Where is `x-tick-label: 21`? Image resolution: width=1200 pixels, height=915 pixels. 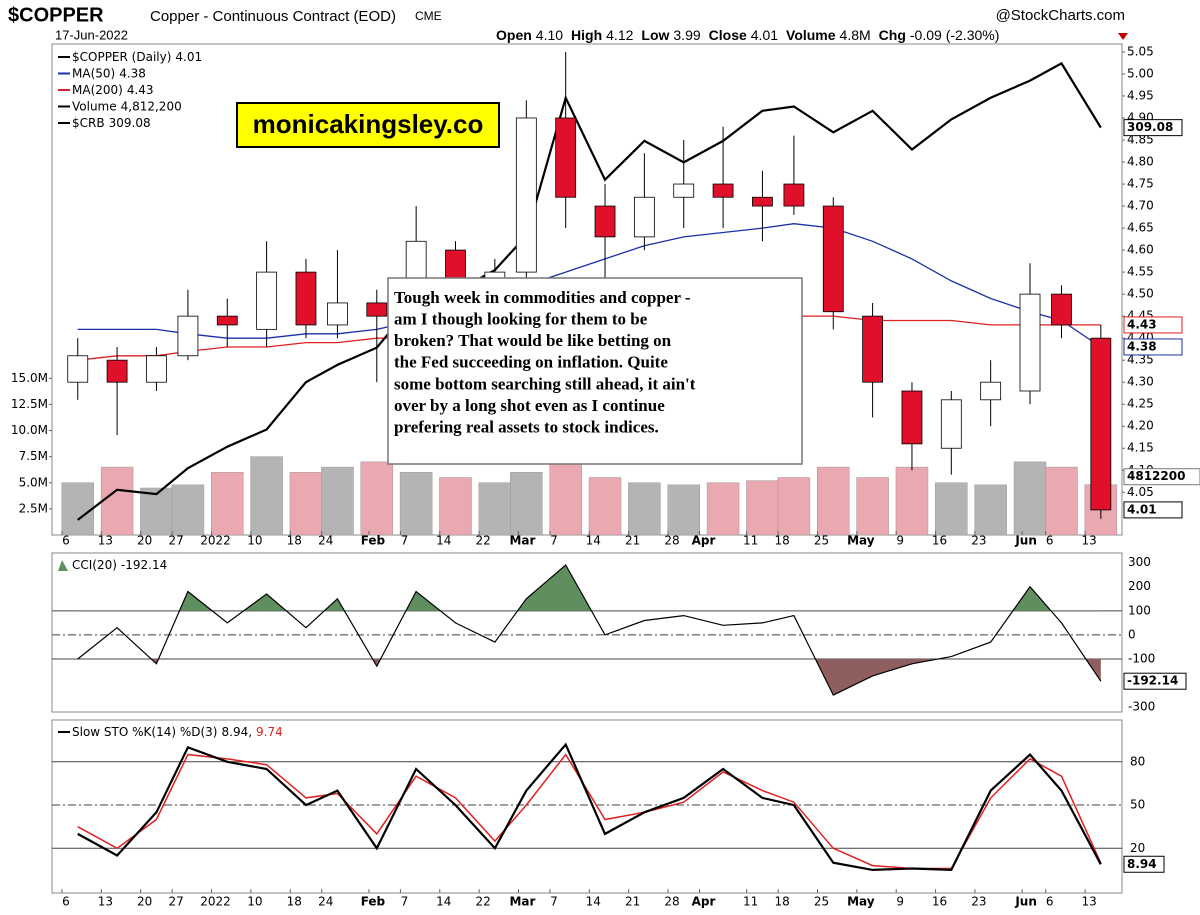 x-tick-label: 21 is located at coordinates (632, 541).